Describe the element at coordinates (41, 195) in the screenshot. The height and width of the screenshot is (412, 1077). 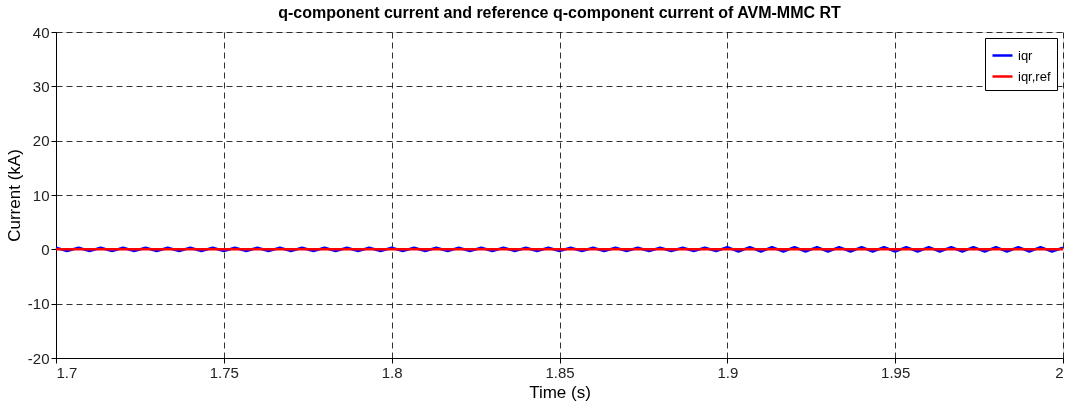
I see `y-tick-label: 10` at that location.